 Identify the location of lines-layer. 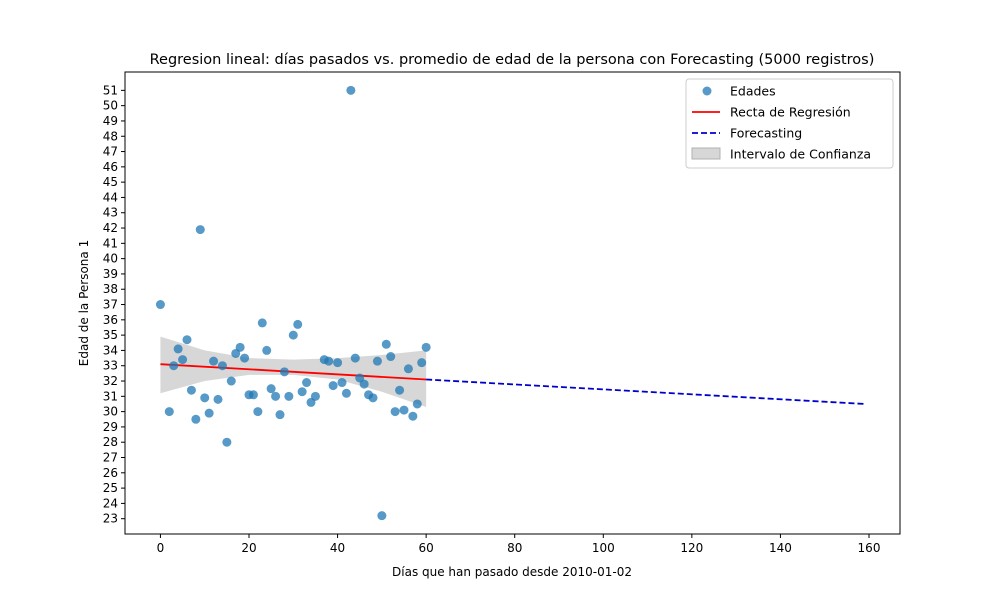
(512, 384).